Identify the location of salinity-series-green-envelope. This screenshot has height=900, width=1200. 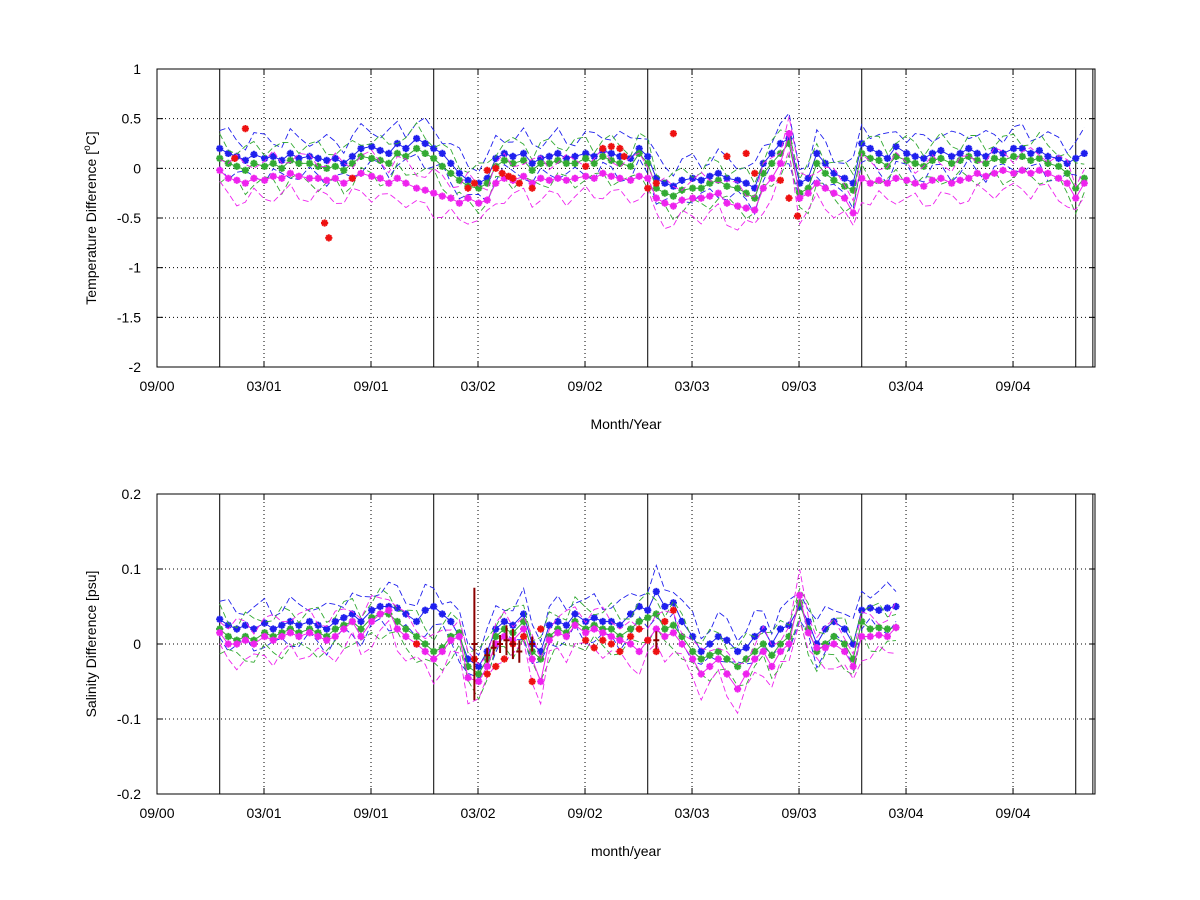
(558, 620).